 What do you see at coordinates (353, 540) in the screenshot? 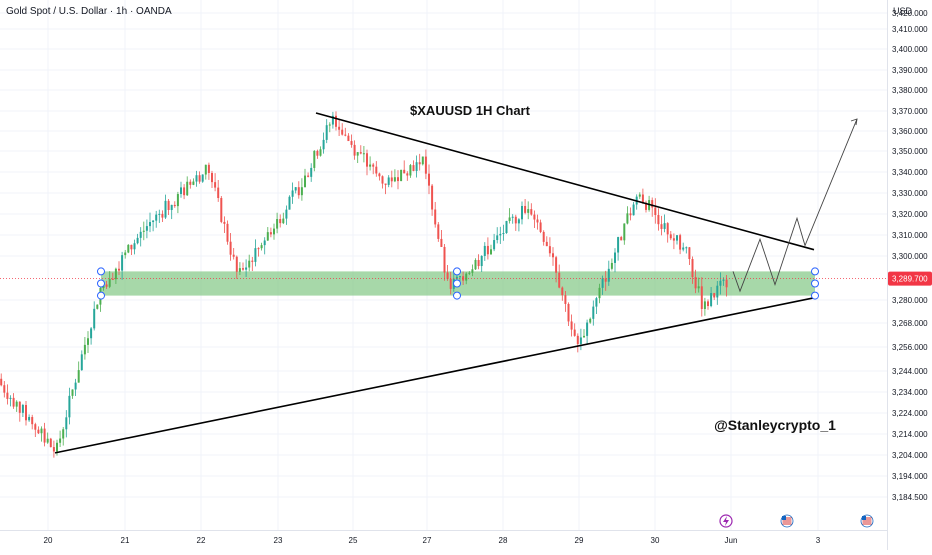
I see `x-tick-label: 25` at bounding box center [353, 540].